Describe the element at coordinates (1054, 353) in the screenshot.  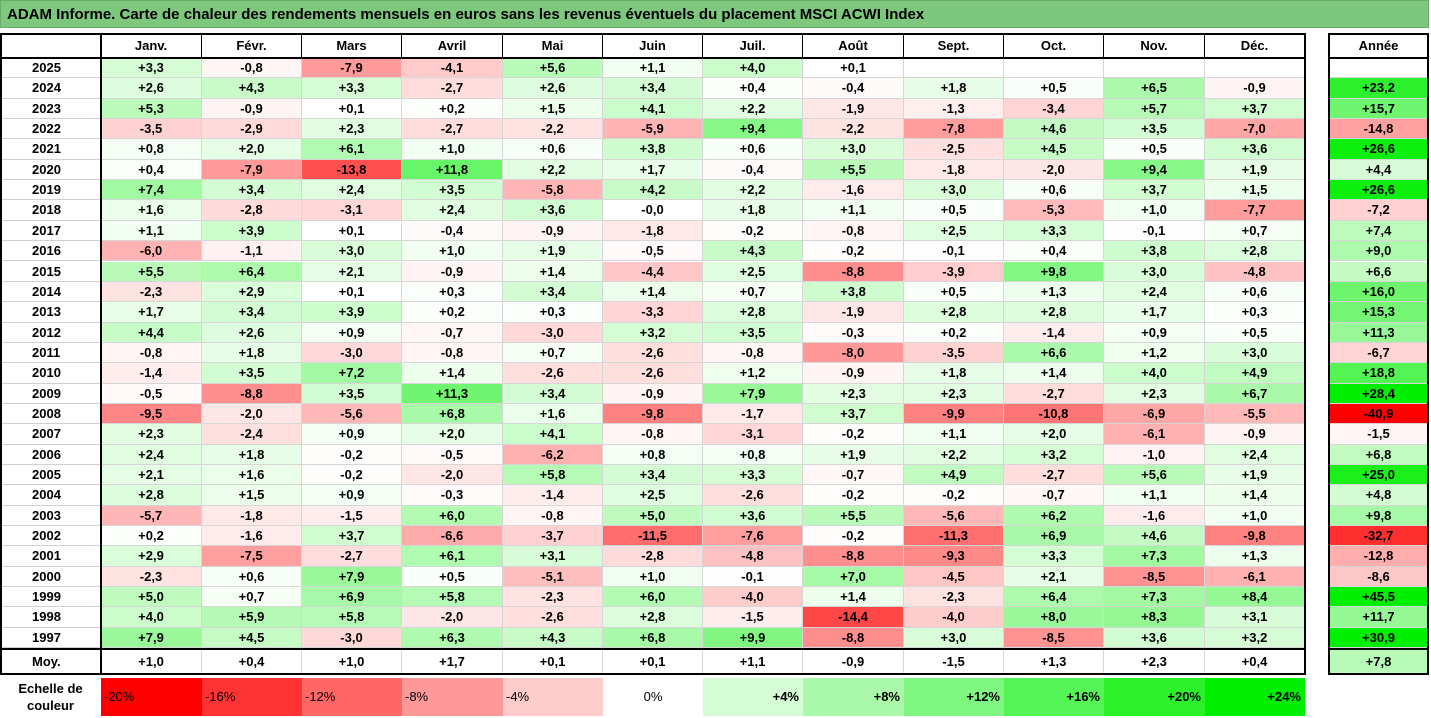
I see `heatmap-cell: +6,6` at that location.